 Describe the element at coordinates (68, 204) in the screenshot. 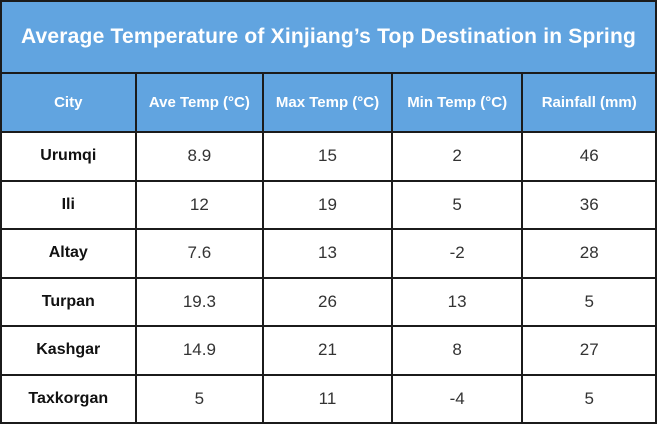

I see `city-name: Ili` at that location.